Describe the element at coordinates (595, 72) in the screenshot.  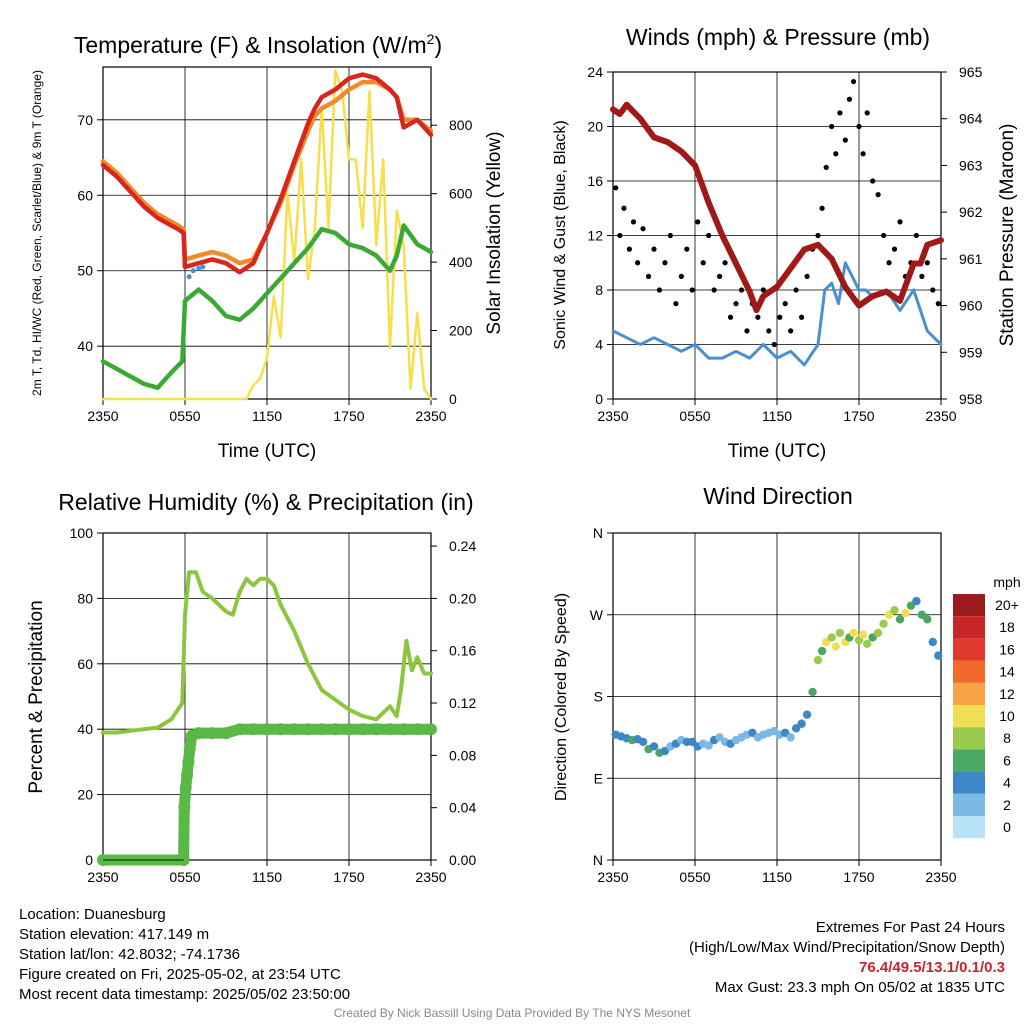
I see `winds-y-tick-label: 24` at that location.